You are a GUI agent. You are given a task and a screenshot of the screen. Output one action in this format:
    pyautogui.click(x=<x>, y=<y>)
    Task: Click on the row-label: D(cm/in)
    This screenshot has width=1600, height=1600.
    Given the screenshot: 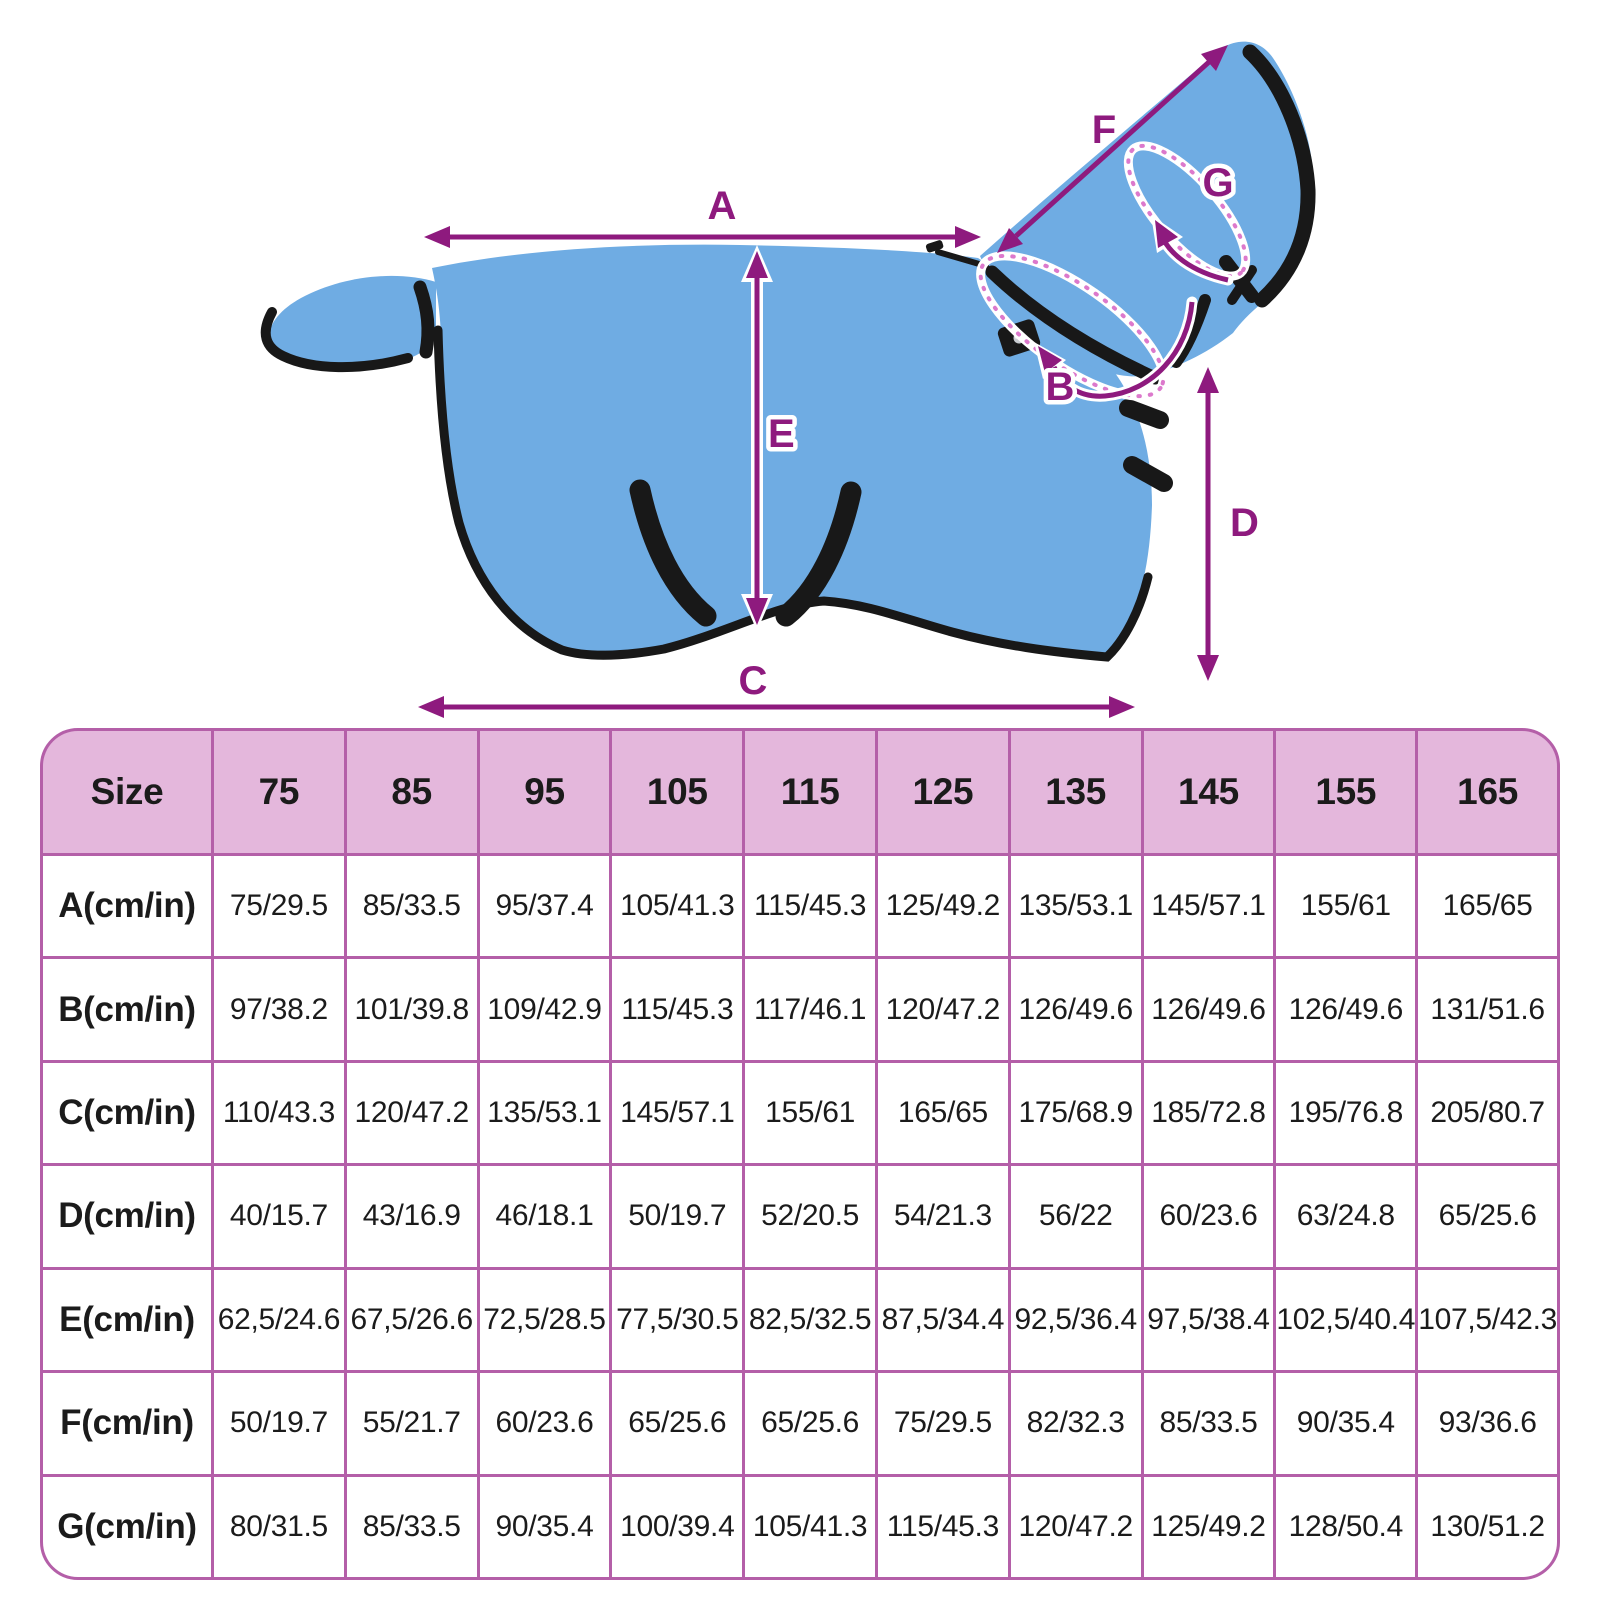 What is the action you would take?
    pyautogui.click(x=127, y=1216)
    